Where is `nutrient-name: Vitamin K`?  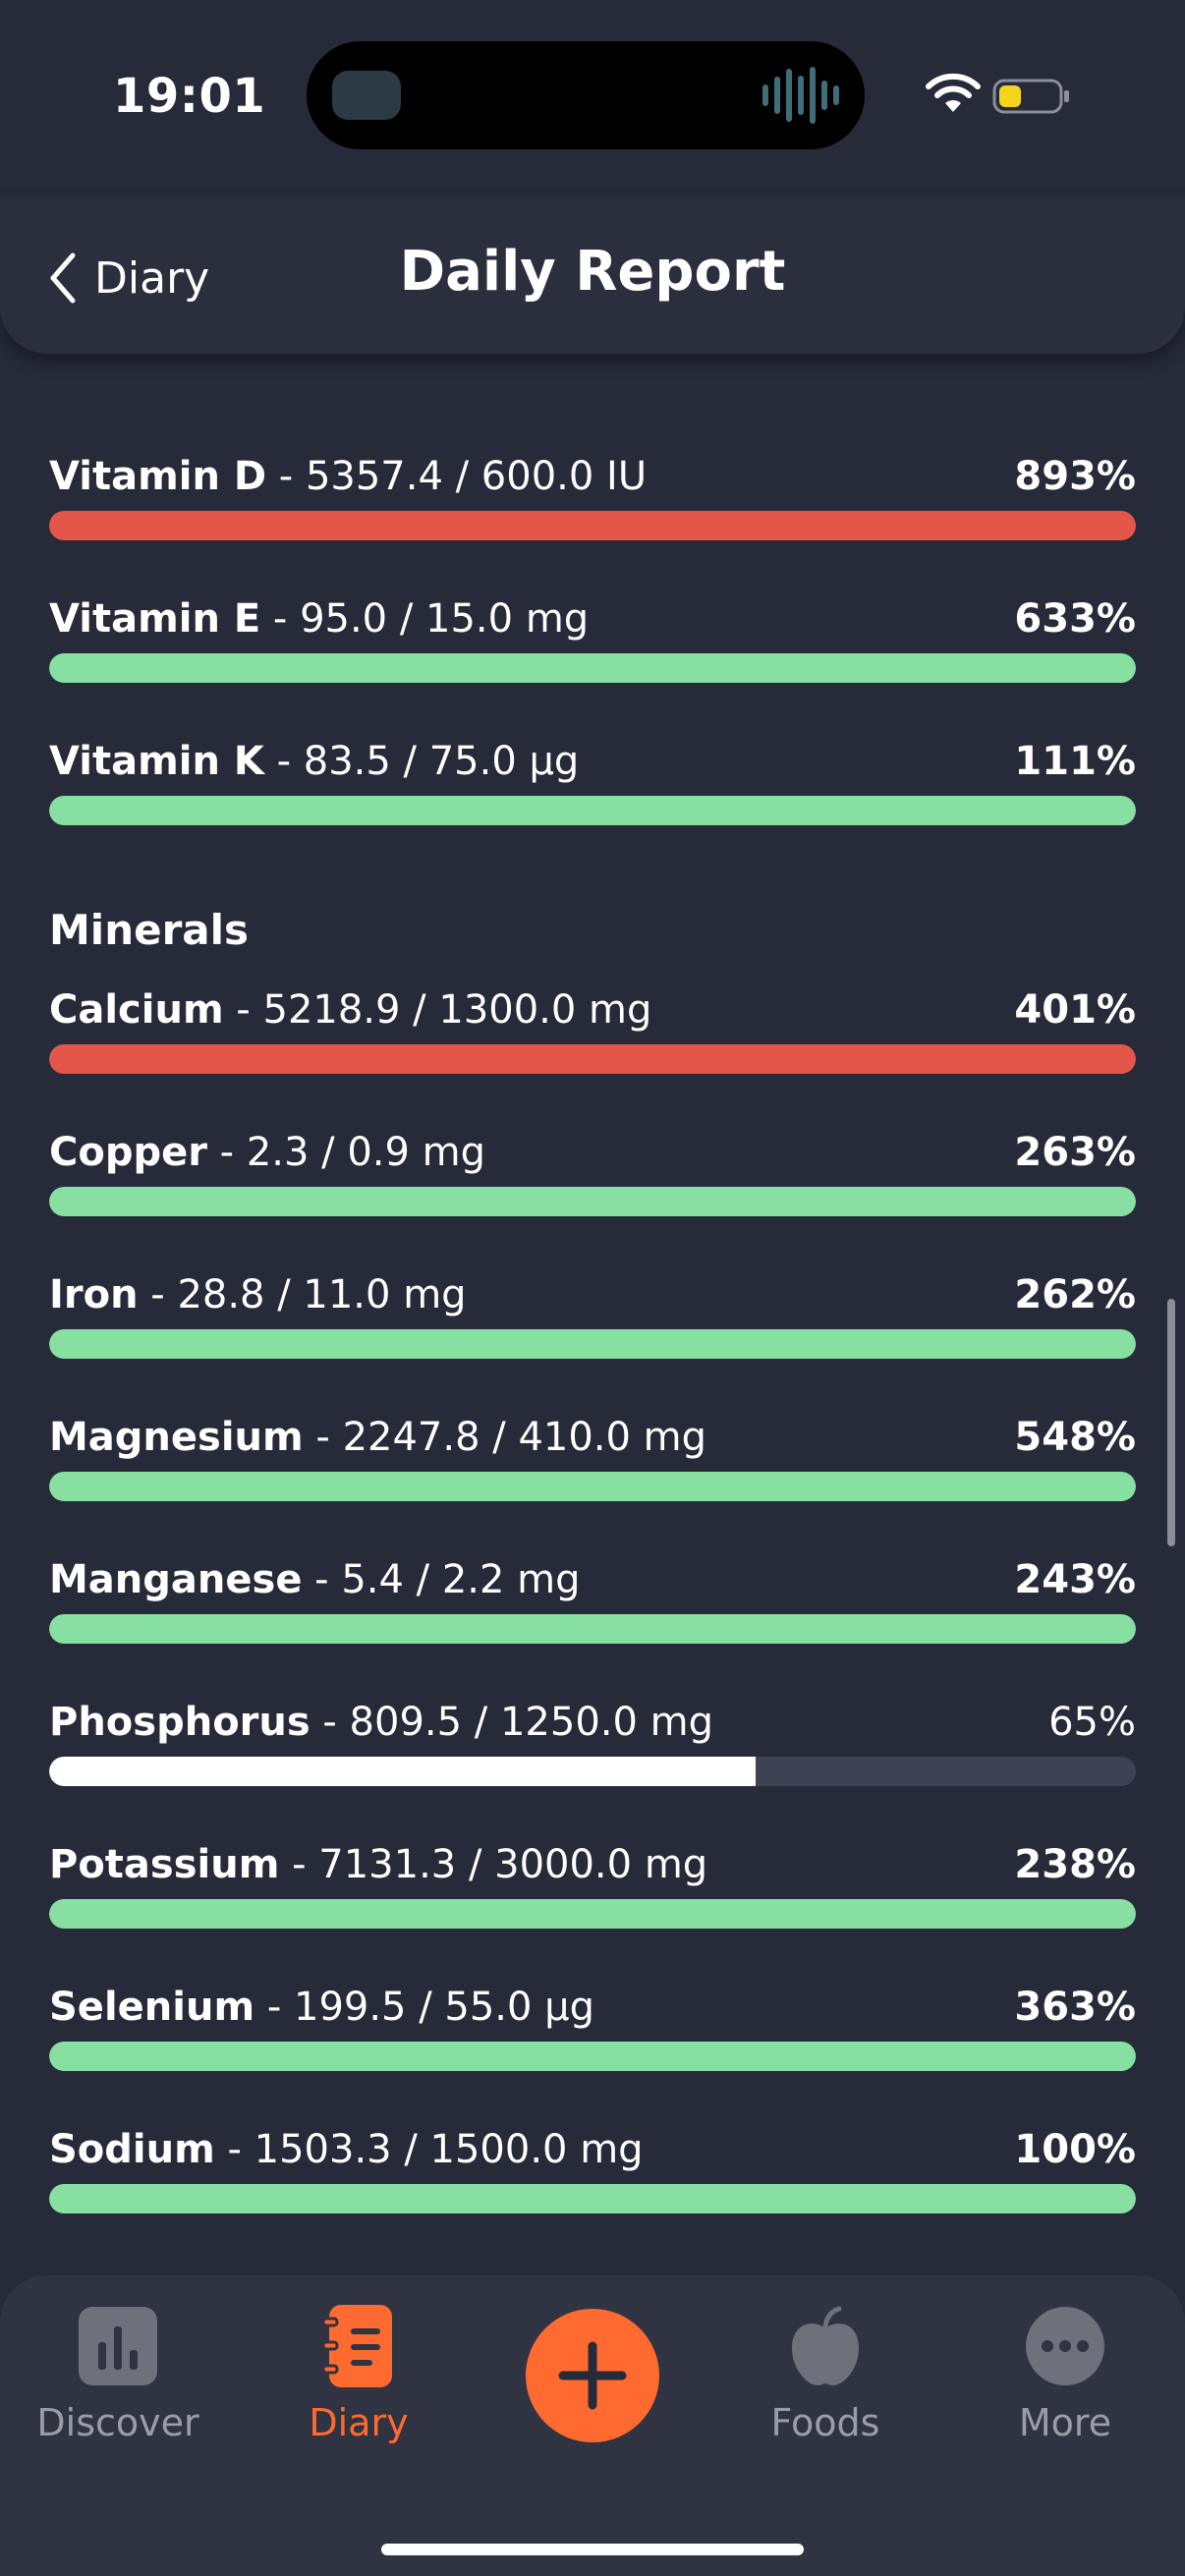 nutrient-name: Vitamin K is located at coordinates (156, 761).